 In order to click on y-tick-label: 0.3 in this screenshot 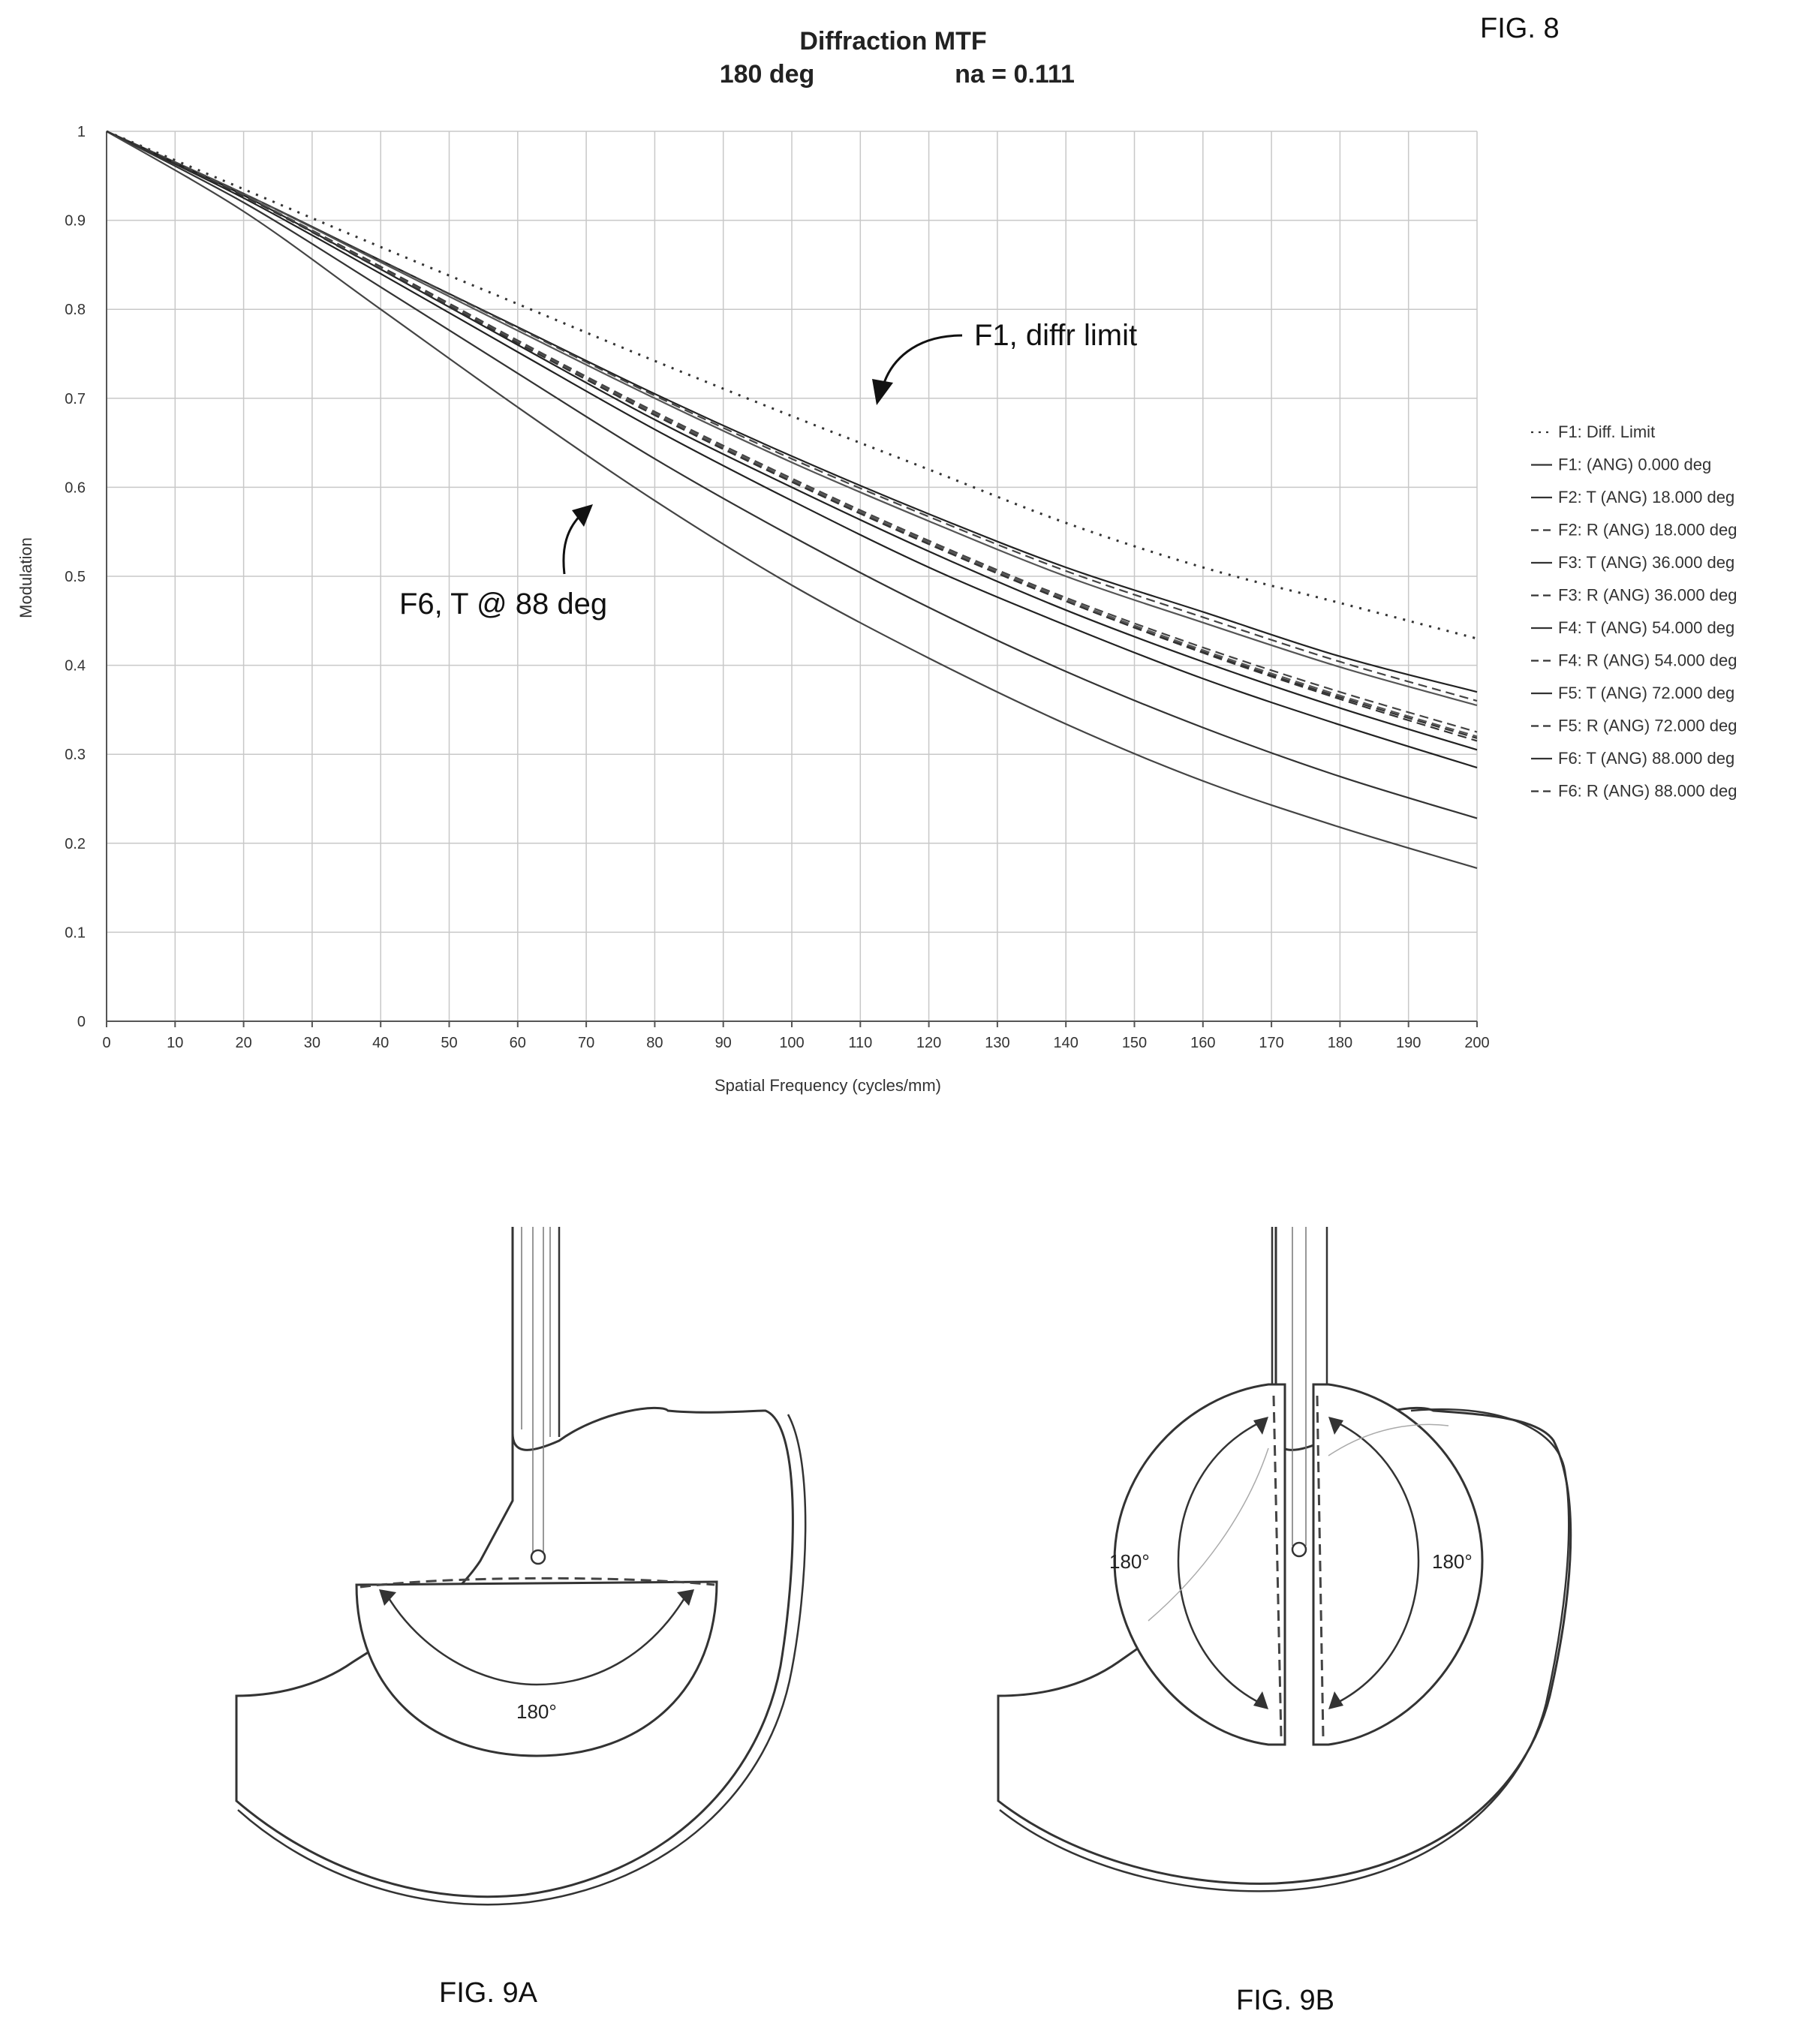, I will do `click(75, 755)`.